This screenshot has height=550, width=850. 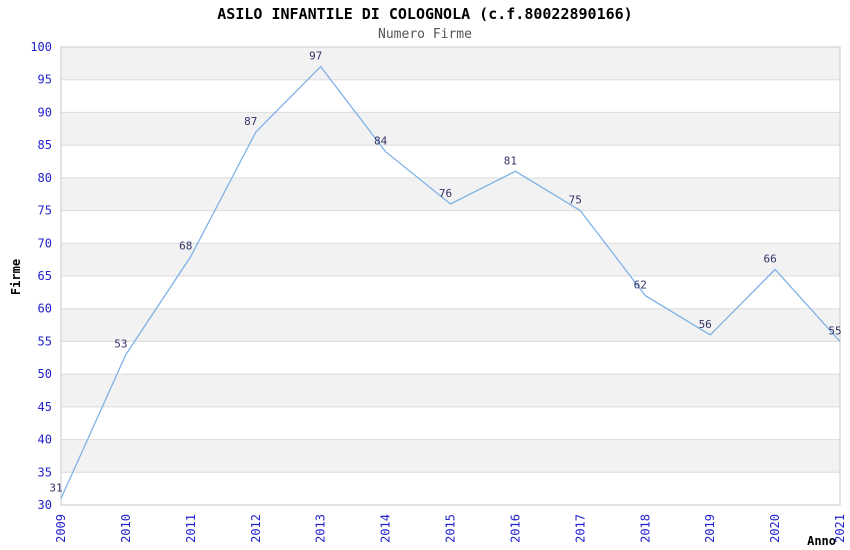 What do you see at coordinates (45, 505) in the screenshot?
I see `y-tick-label: 30` at bounding box center [45, 505].